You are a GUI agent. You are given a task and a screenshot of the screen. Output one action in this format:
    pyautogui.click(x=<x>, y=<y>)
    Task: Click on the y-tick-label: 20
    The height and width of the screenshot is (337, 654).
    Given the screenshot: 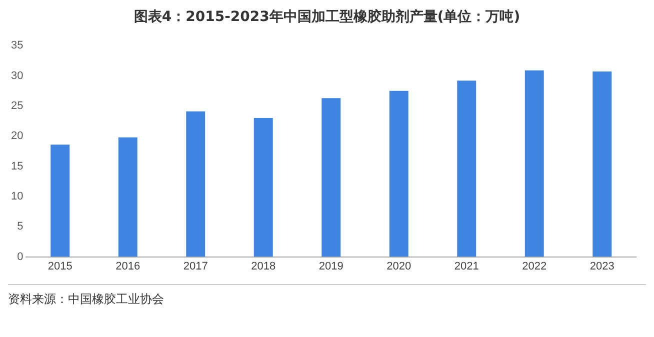 What is the action you would take?
    pyautogui.click(x=17, y=136)
    